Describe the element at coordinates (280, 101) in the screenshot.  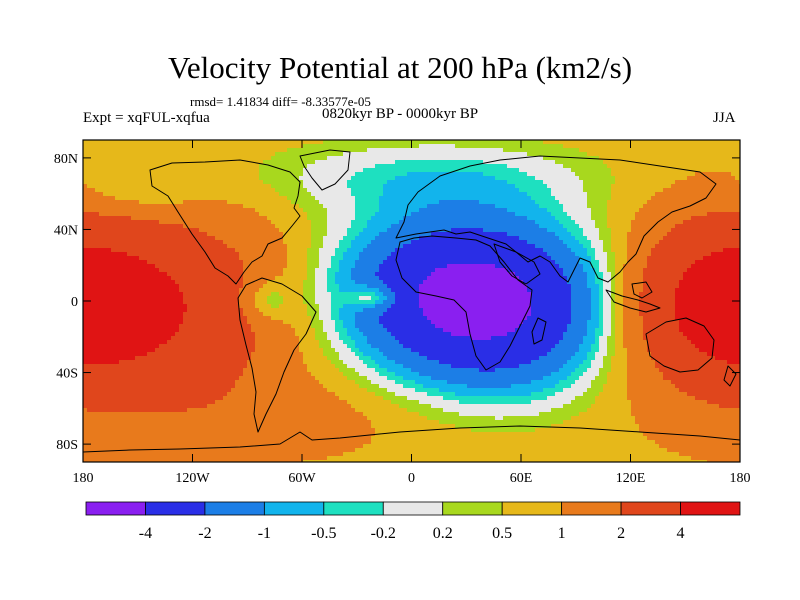
I see `stats-label: rmsd= 1.41834 diff= -8.33577e-05` at that location.